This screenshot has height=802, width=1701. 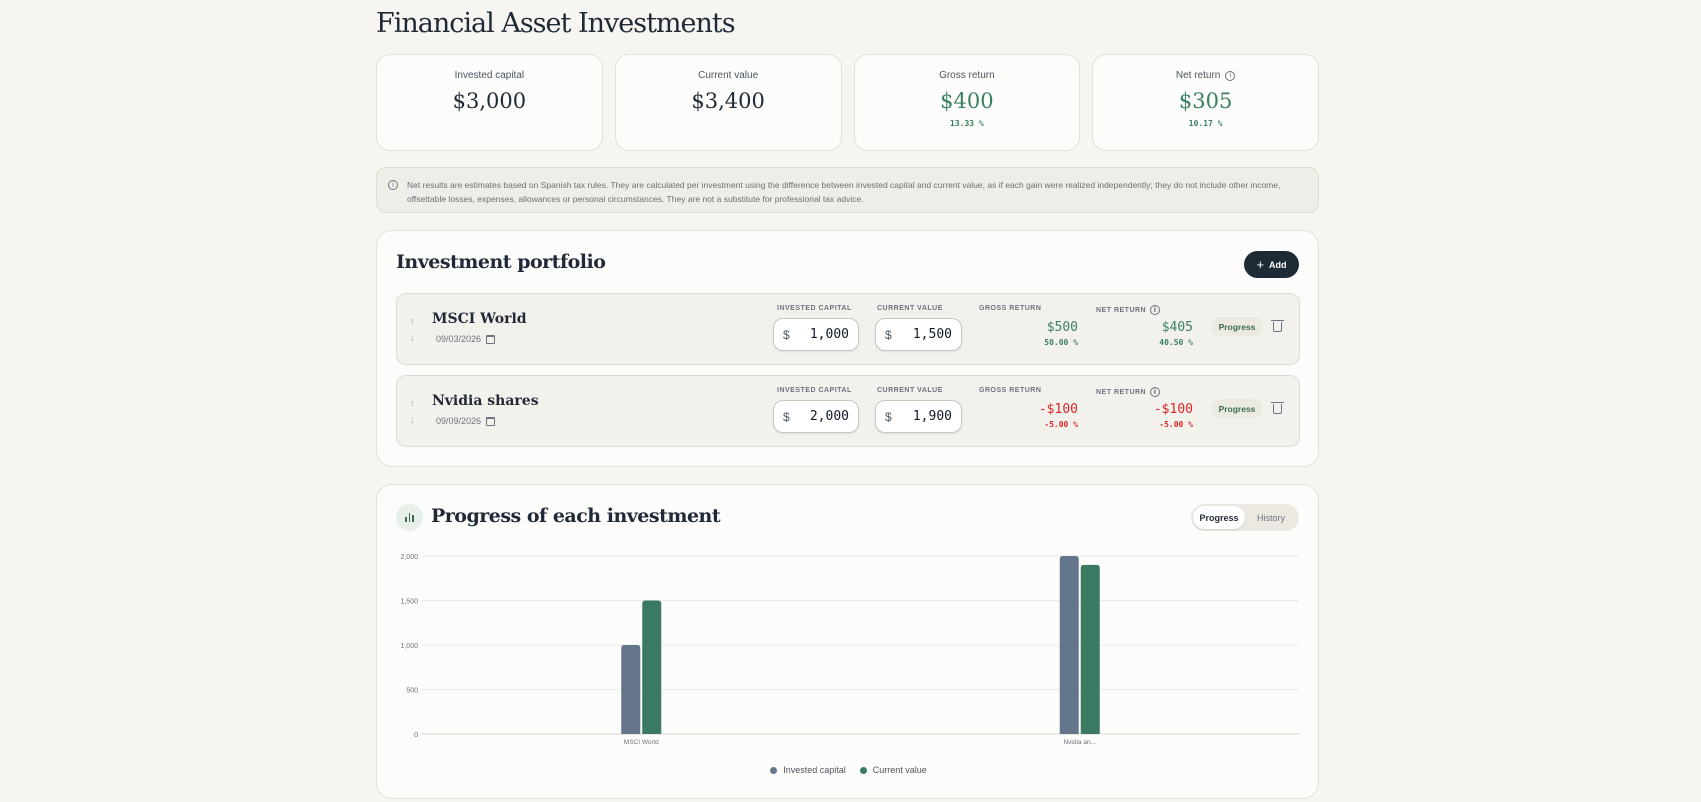 I want to click on gross-return: -$100 -5.00 %, so click(x=1058, y=415).